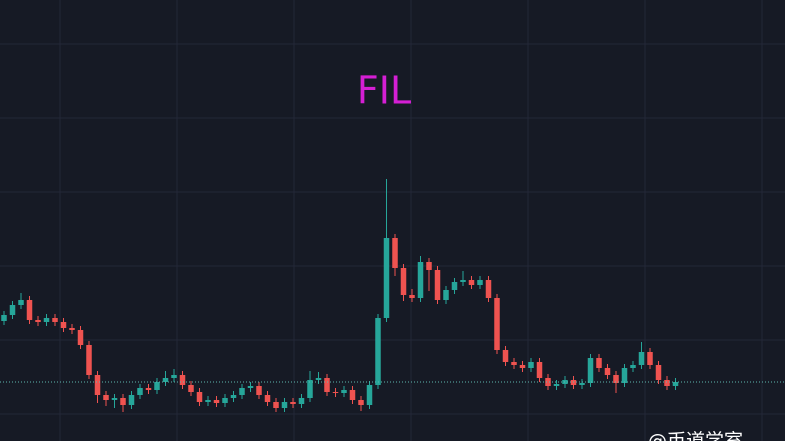 This screenshot has height=441, width=785. I want to click on watermark: @币道学室, so click(695, 435).